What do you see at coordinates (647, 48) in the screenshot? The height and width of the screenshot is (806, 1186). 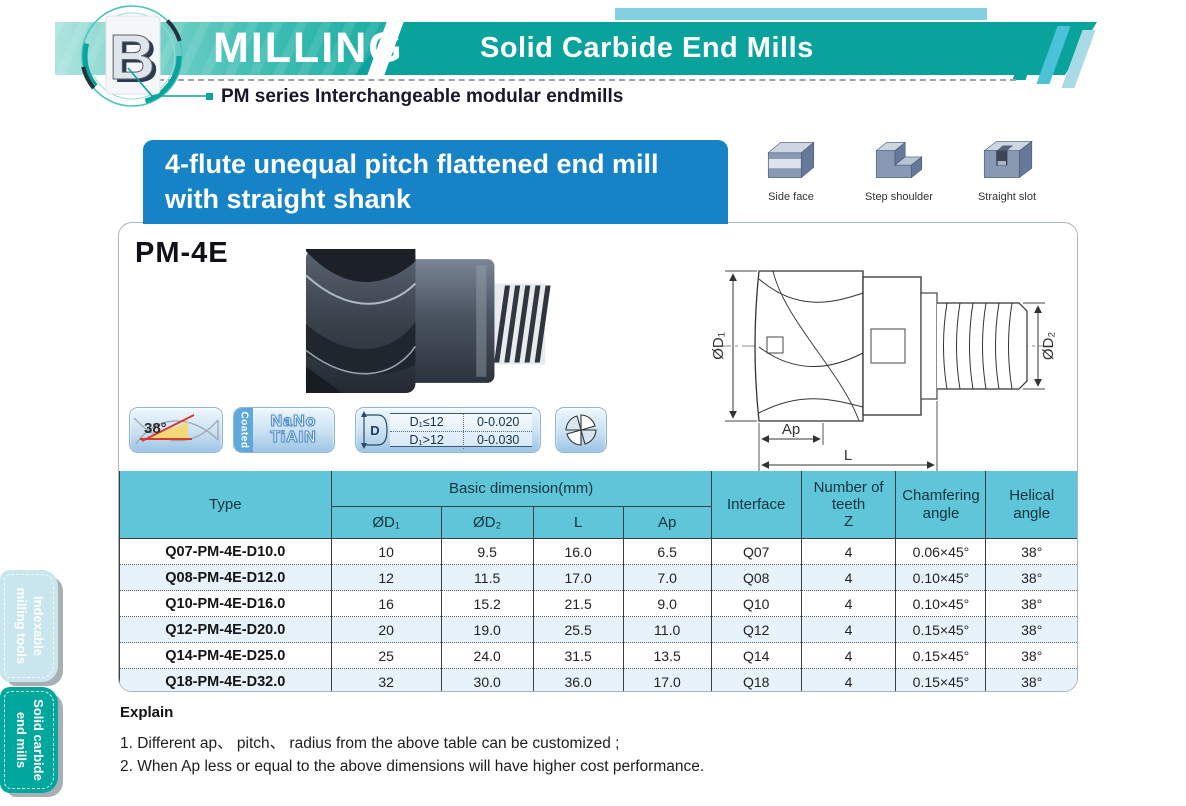 I see `header-subtitle: Solid Carbide End Mills` at bounding box center [647, 48].